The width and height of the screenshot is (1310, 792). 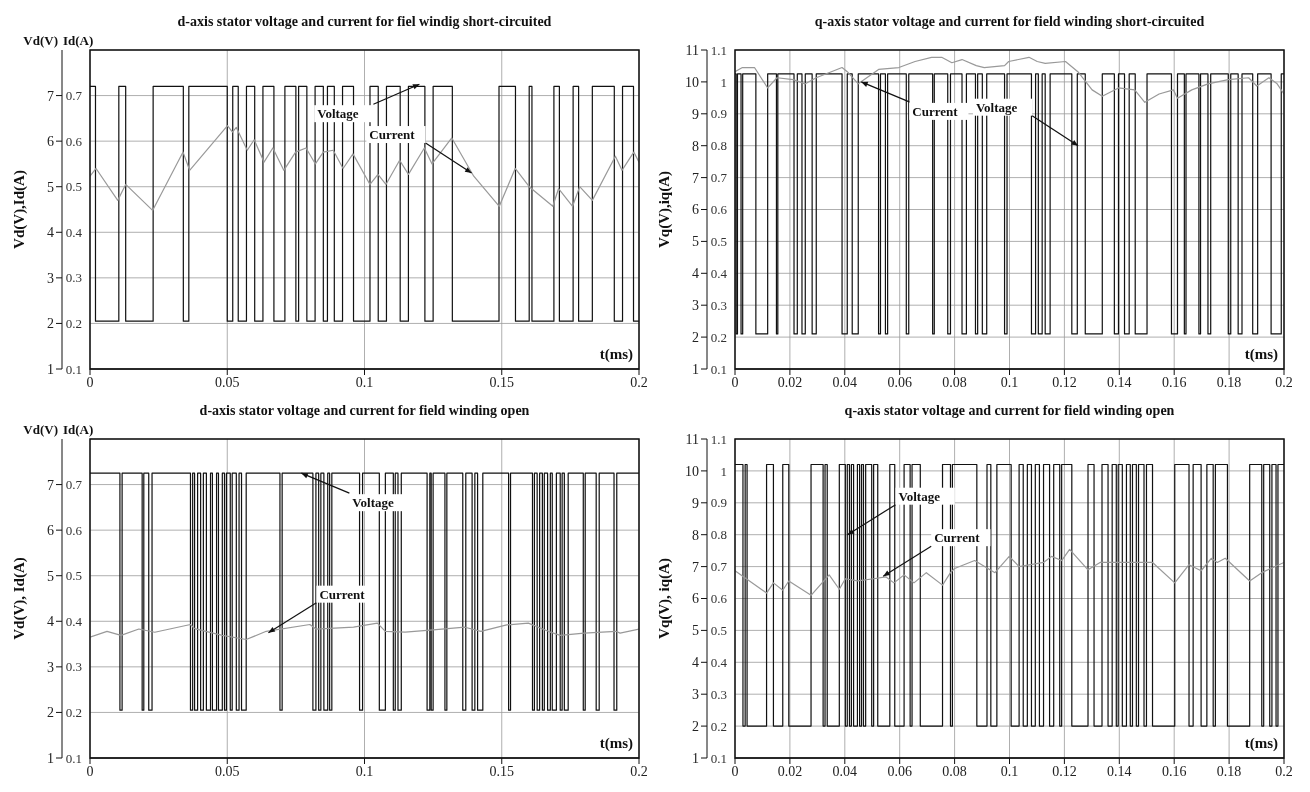 What do you see at coordinates (695, 146) in the screenshot?
I see `y-tick-label: 8` at bounding box center [695, 146].